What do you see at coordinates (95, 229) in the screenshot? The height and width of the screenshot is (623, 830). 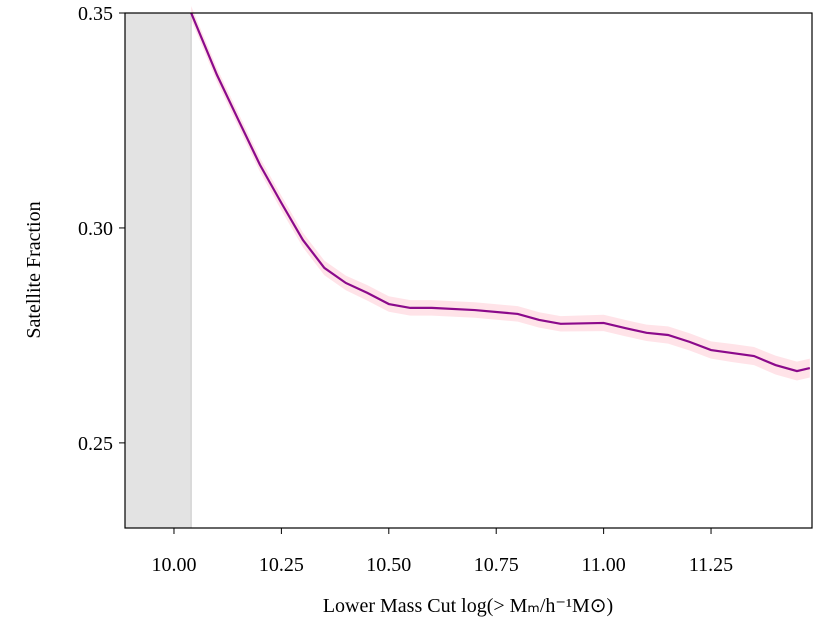 I see `y-tick-label: 0.30` at bounding box center [95, 229].